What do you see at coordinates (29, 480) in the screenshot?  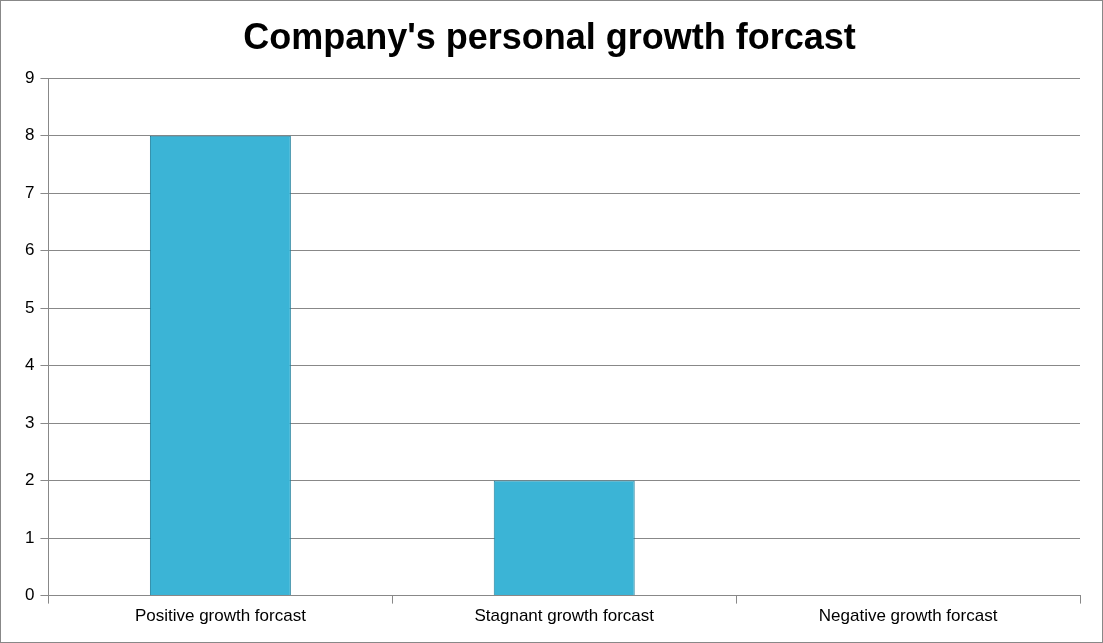 I see `y-tick-label: 2` at bounding box center [29, 480].